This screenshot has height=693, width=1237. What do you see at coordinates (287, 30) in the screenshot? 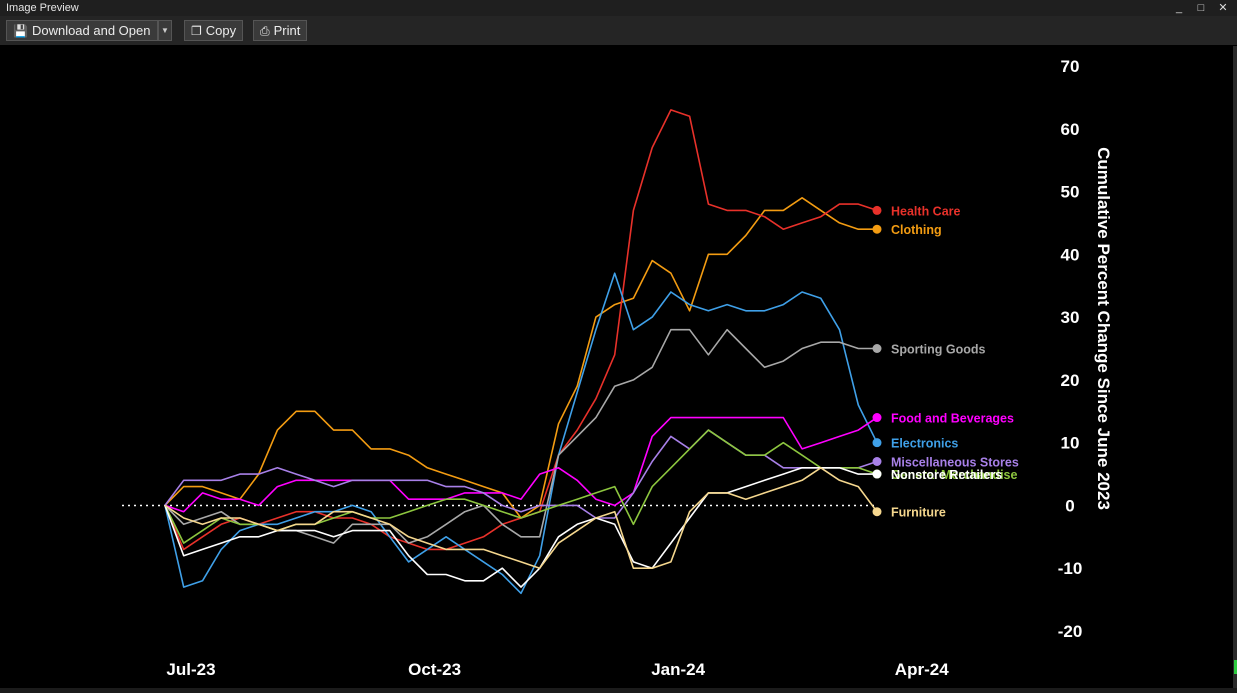
I see `print-label: Print` at bounding box center [287, 30].